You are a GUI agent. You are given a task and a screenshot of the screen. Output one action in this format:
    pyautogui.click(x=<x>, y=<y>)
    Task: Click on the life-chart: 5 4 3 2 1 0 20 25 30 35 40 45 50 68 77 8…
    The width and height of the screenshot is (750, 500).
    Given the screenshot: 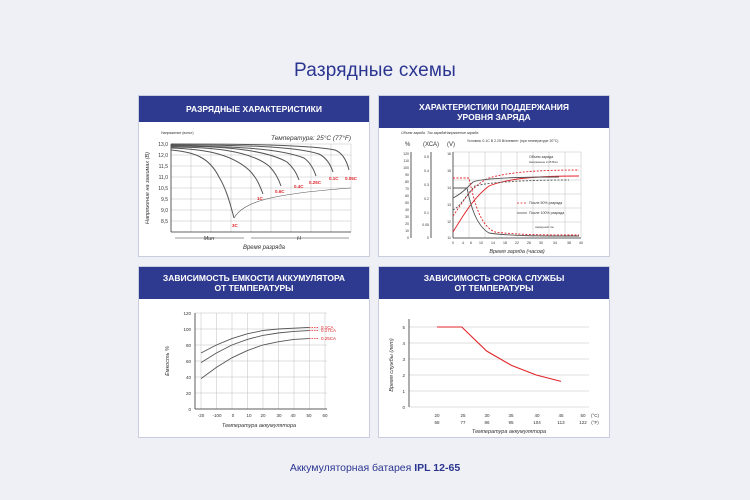 What is the action you would take?
    pyautogui.click(x=494, y=377)
    